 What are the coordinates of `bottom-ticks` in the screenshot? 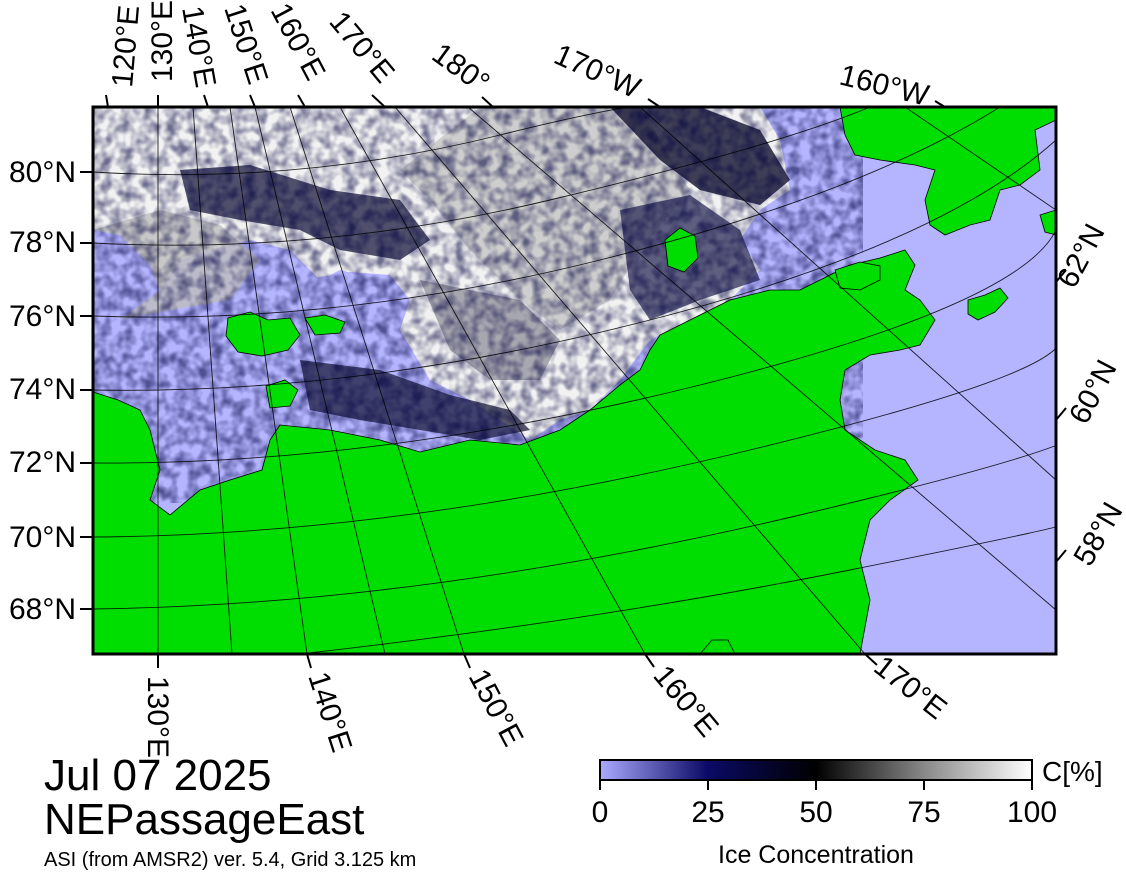 It's located at (517, 661).